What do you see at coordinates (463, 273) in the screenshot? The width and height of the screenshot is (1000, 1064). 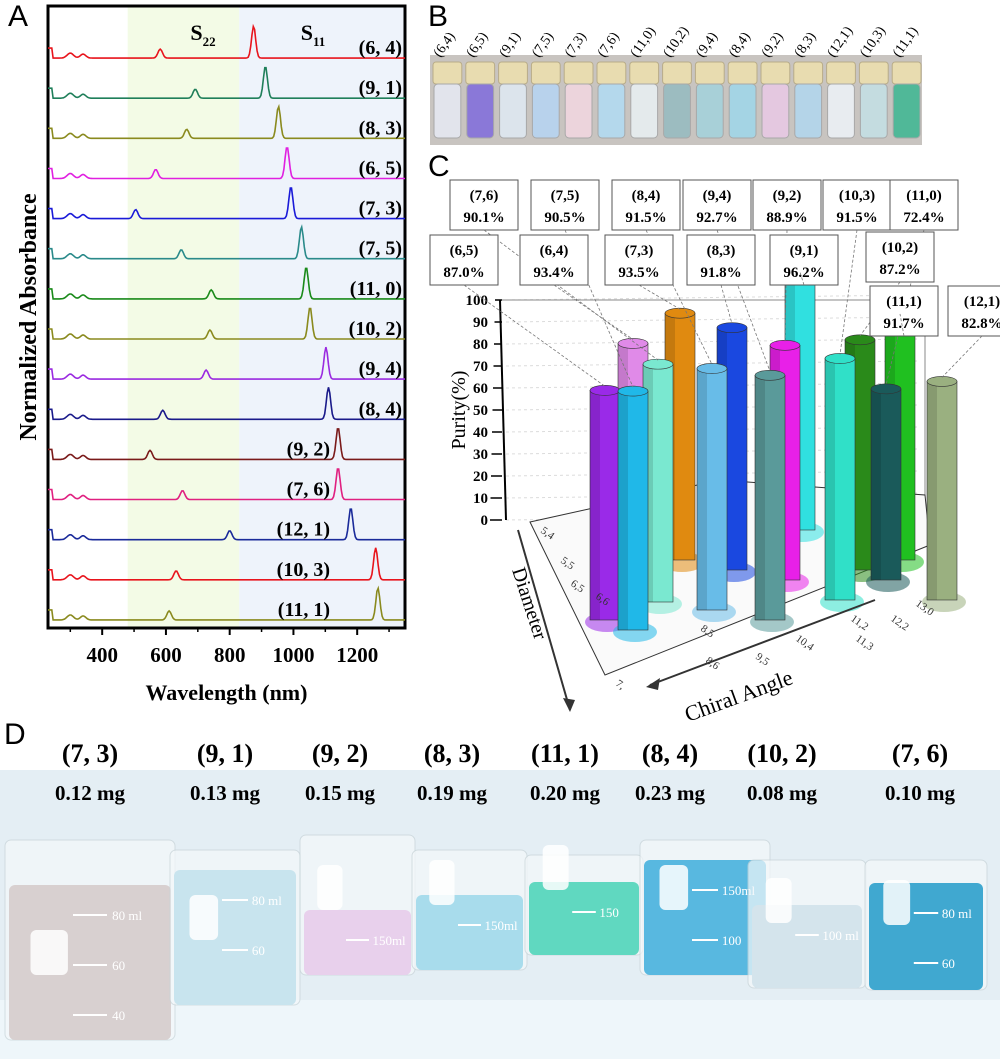 I see `label-purity: 87.0%` at bounding box center [463, 273].